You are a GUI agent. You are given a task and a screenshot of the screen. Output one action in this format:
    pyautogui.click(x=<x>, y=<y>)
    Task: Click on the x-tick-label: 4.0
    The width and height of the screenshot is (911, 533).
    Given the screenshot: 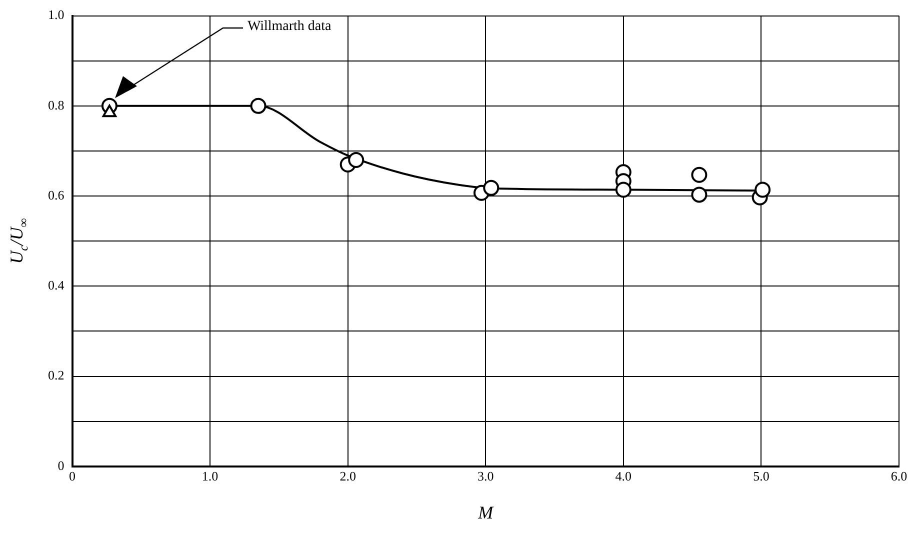 What is the action you would take?
    pyautogui.click(x=623, y=476)
    